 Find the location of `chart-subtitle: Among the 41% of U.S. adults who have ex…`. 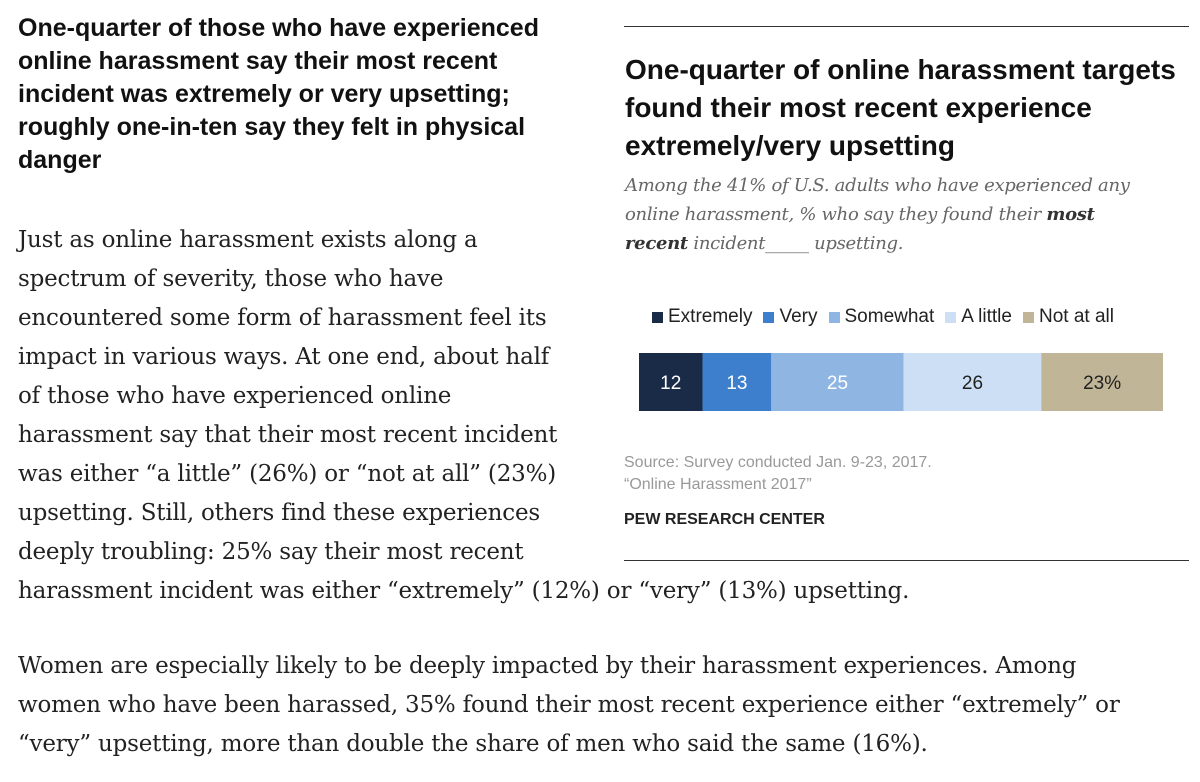

chart-subtitle: Among the 41% of U.S. adults who have ex… is located at coordinates (907, 214).